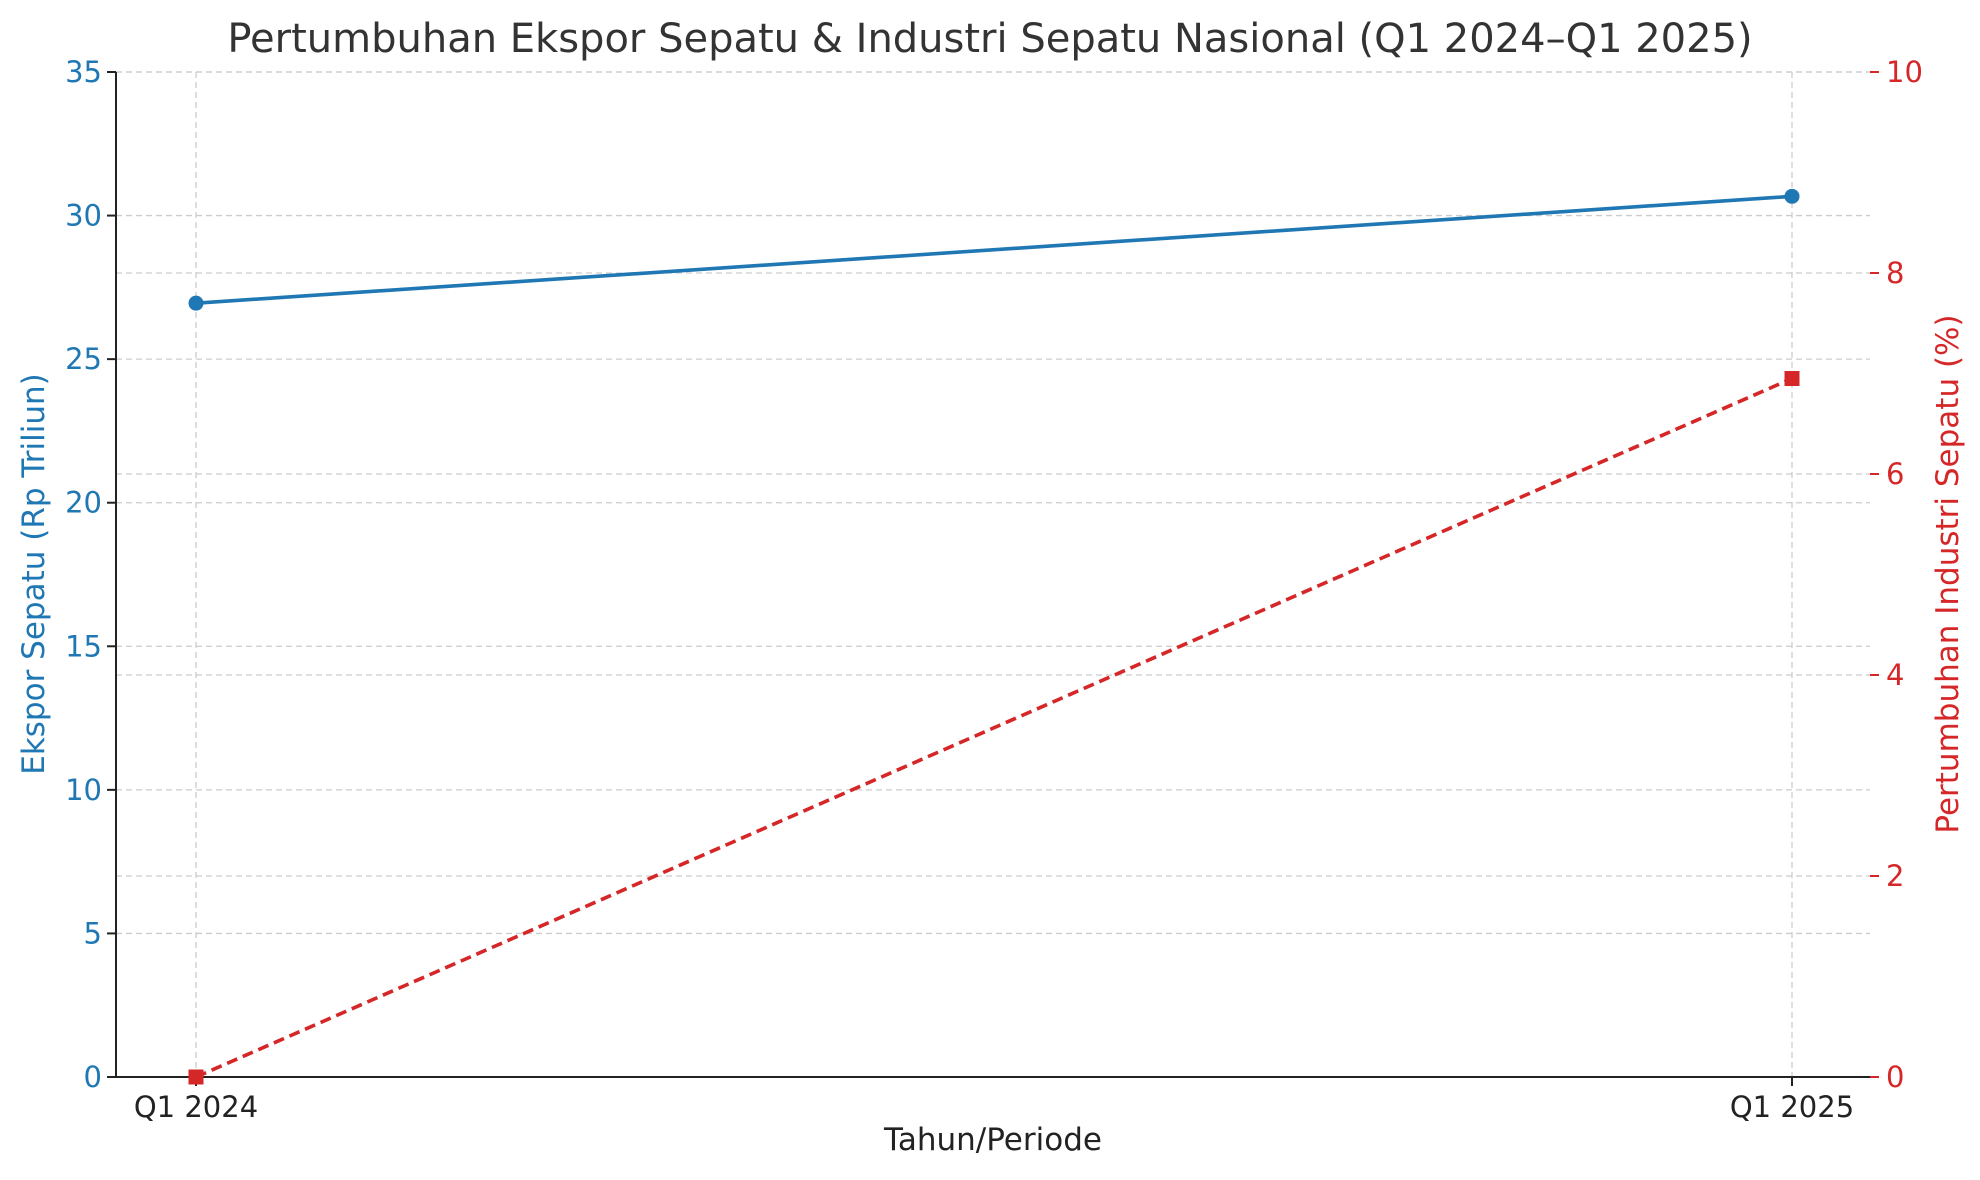 This screenshot has height=1180, width=1980. I want to click on x-tick-label: Q1 2024, so click(196, 1107).